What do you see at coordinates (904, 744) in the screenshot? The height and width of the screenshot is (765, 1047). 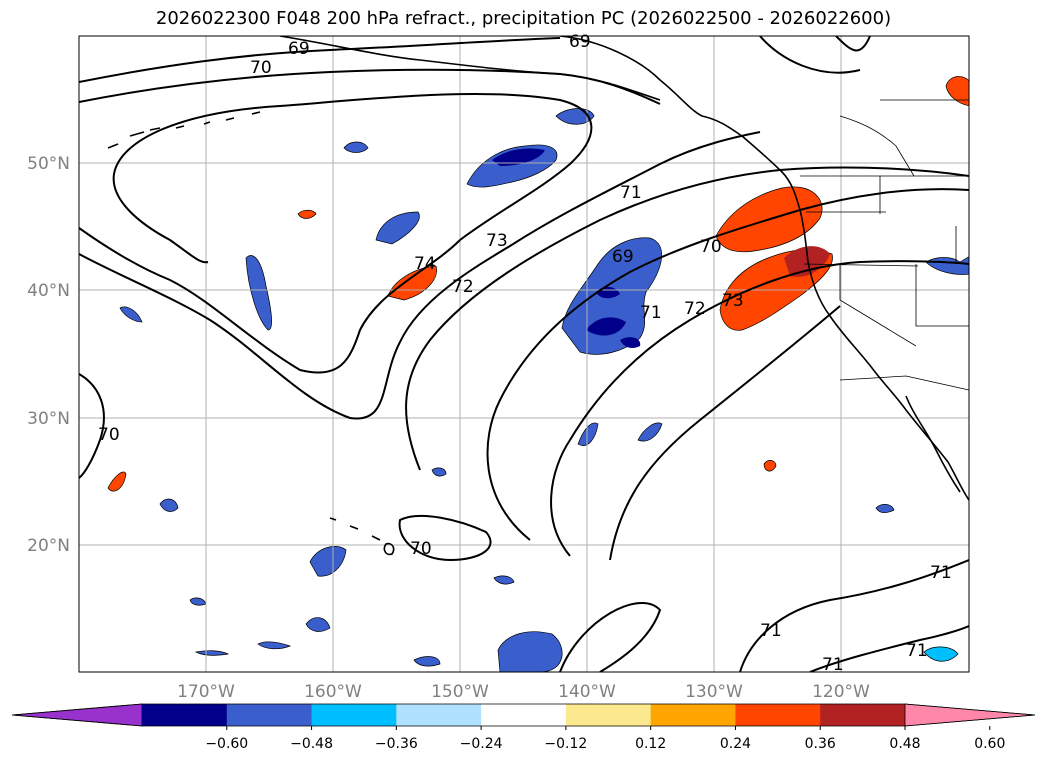 I see `colorbar-tick-label: 0.48` at bounding box center [904, 744].